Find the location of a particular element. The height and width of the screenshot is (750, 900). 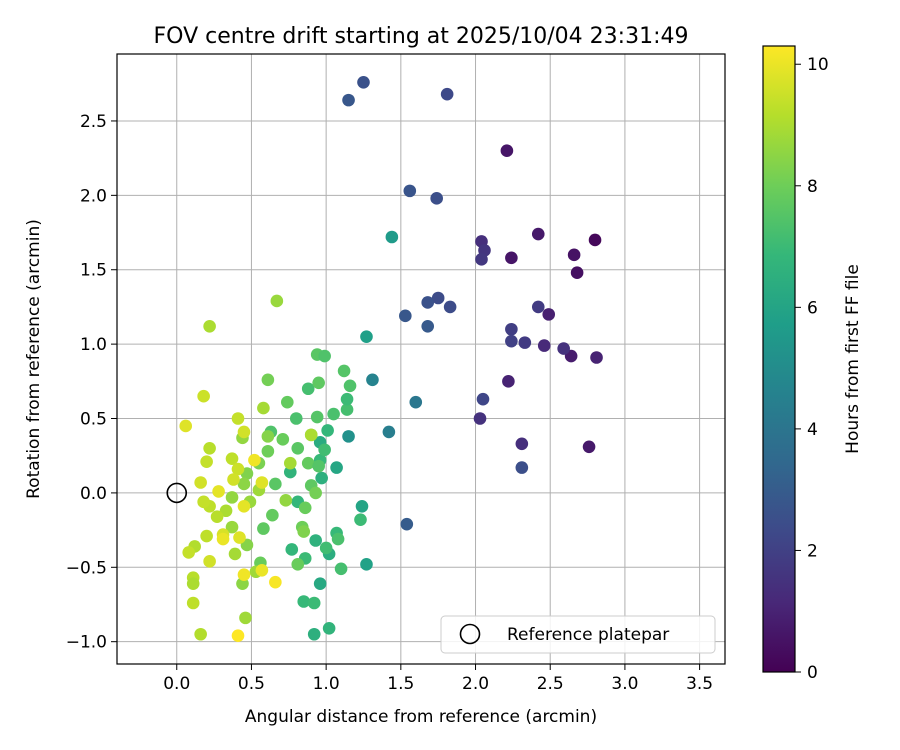

y-axis-ticks: −1.0 −0.5 0.0 0.5 1.0 1.5 2.0 2.5 is located at coordinates (91, 382).